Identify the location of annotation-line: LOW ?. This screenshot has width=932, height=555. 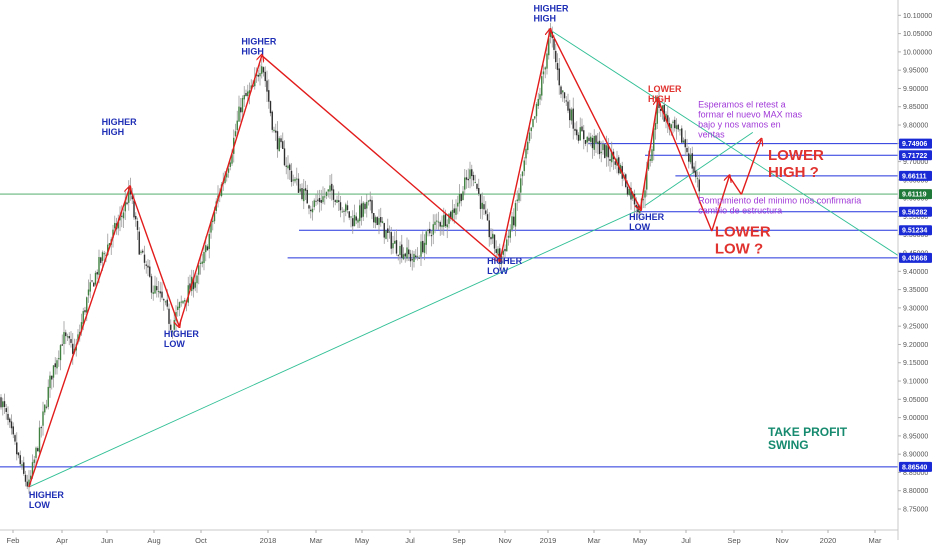
(739, 249).